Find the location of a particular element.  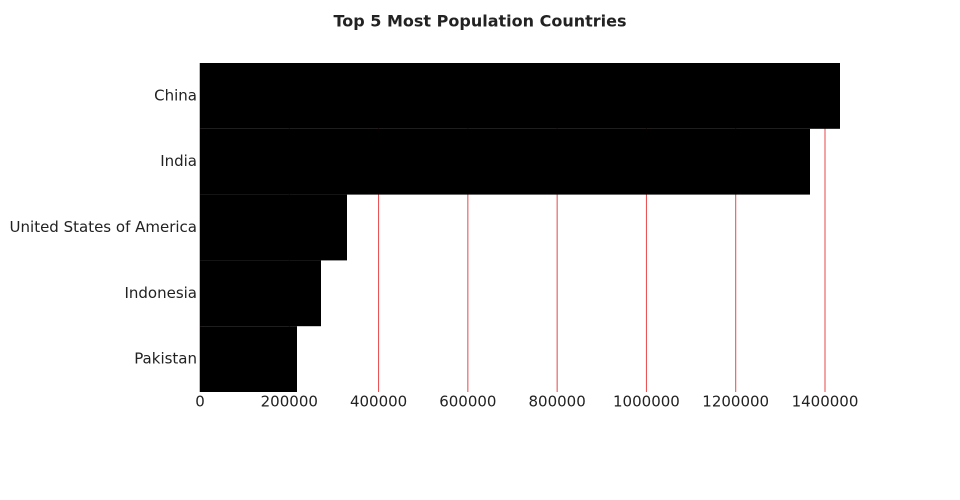

x-tick-label: 400000 is located at coordinates (378, 402).